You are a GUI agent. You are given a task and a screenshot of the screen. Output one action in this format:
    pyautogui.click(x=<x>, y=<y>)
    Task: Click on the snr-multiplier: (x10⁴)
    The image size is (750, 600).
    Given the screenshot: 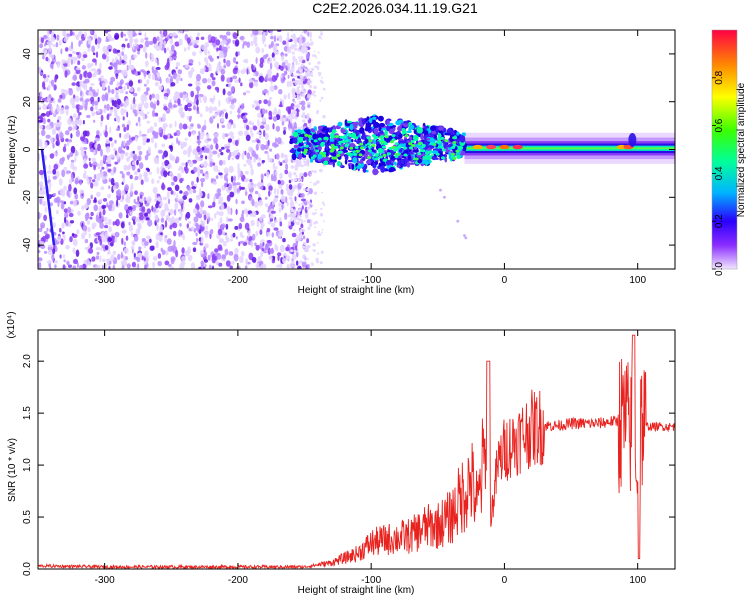 What is the action you would take?
    pyautogui.click(x=11, y=324)
    